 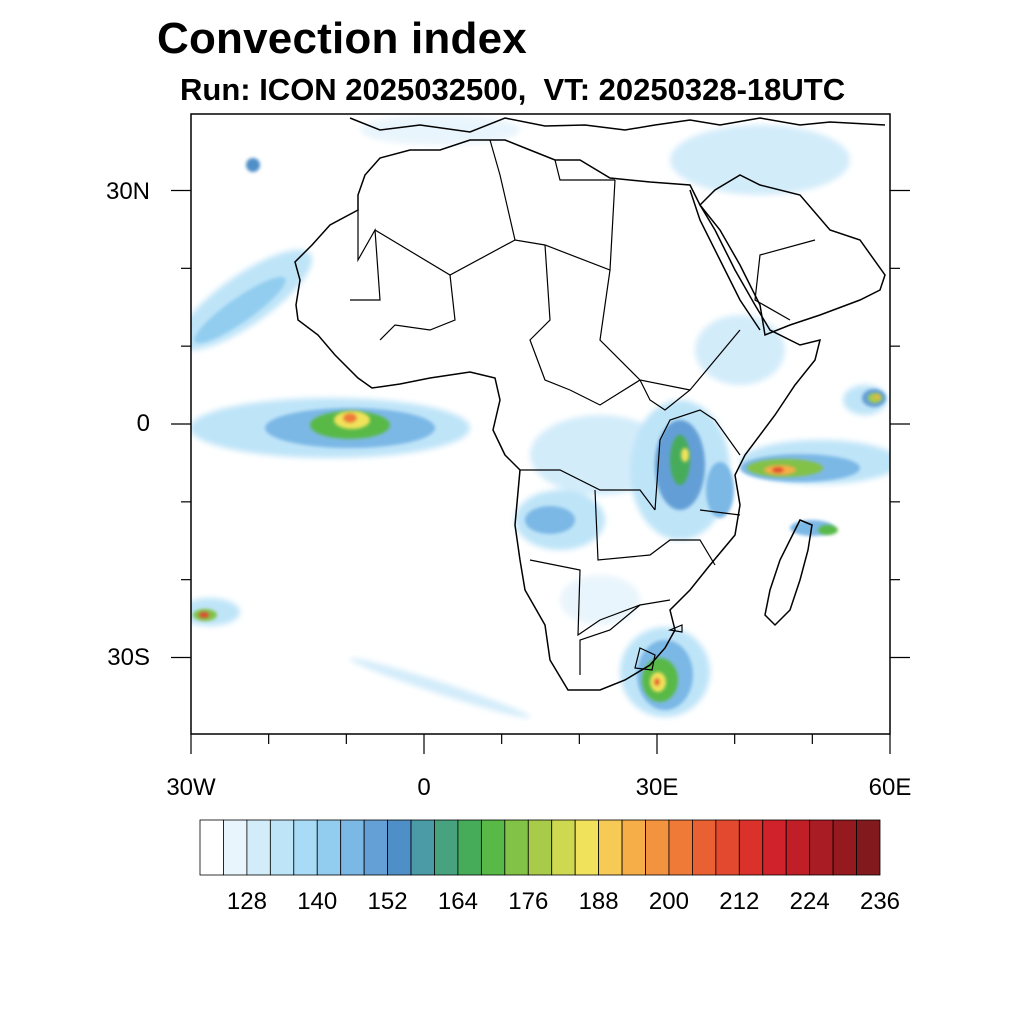 What do you see at coordinates (657, 787) in the screenshot?
I see `lon-label-30e: 30E` at bounding box center [657, 787].